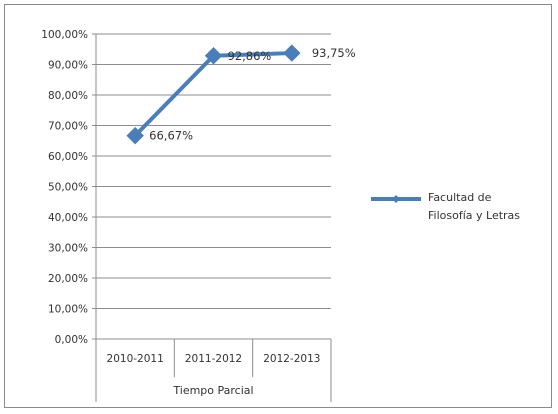  What do you see at coordinates (135, 359) in the screenshot?
I see `x-category-label: 2010-2011` at bounding box center [135, 359].